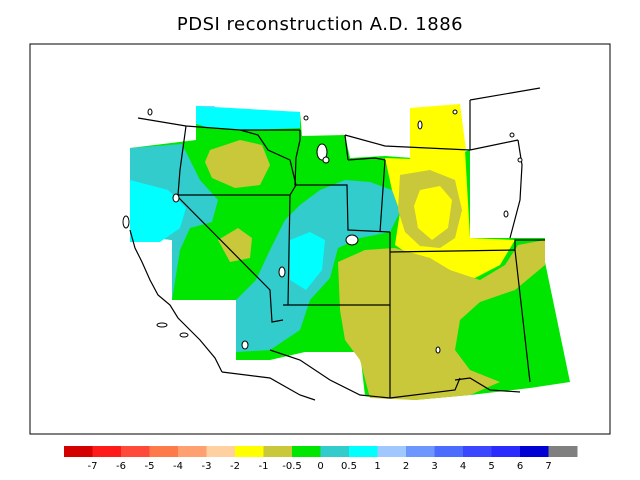 Image resolution: width=640 pixels, height=480 pixels. I want to click on region-olive-small, so click(235, 245).